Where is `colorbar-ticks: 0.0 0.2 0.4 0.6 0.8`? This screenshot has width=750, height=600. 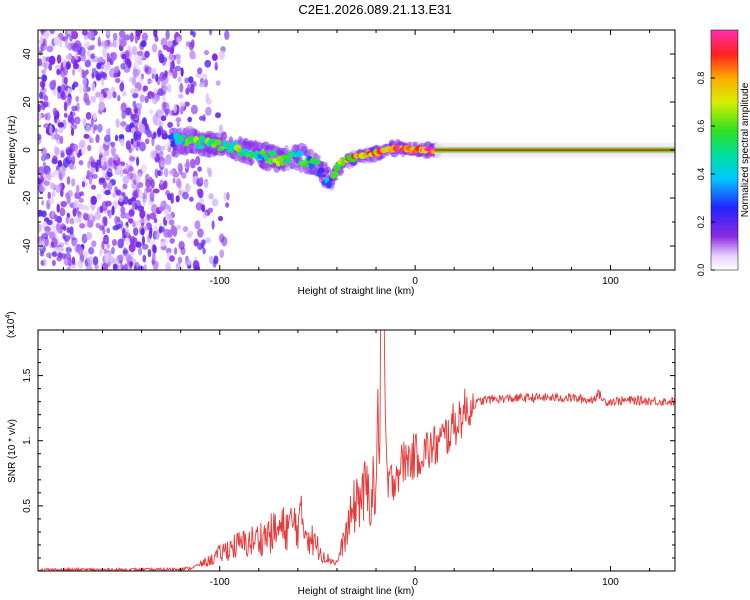 colorbar-ticks: 0.0 0.2 0.4 0.6 0.8 is located at coordinates (705, 174).